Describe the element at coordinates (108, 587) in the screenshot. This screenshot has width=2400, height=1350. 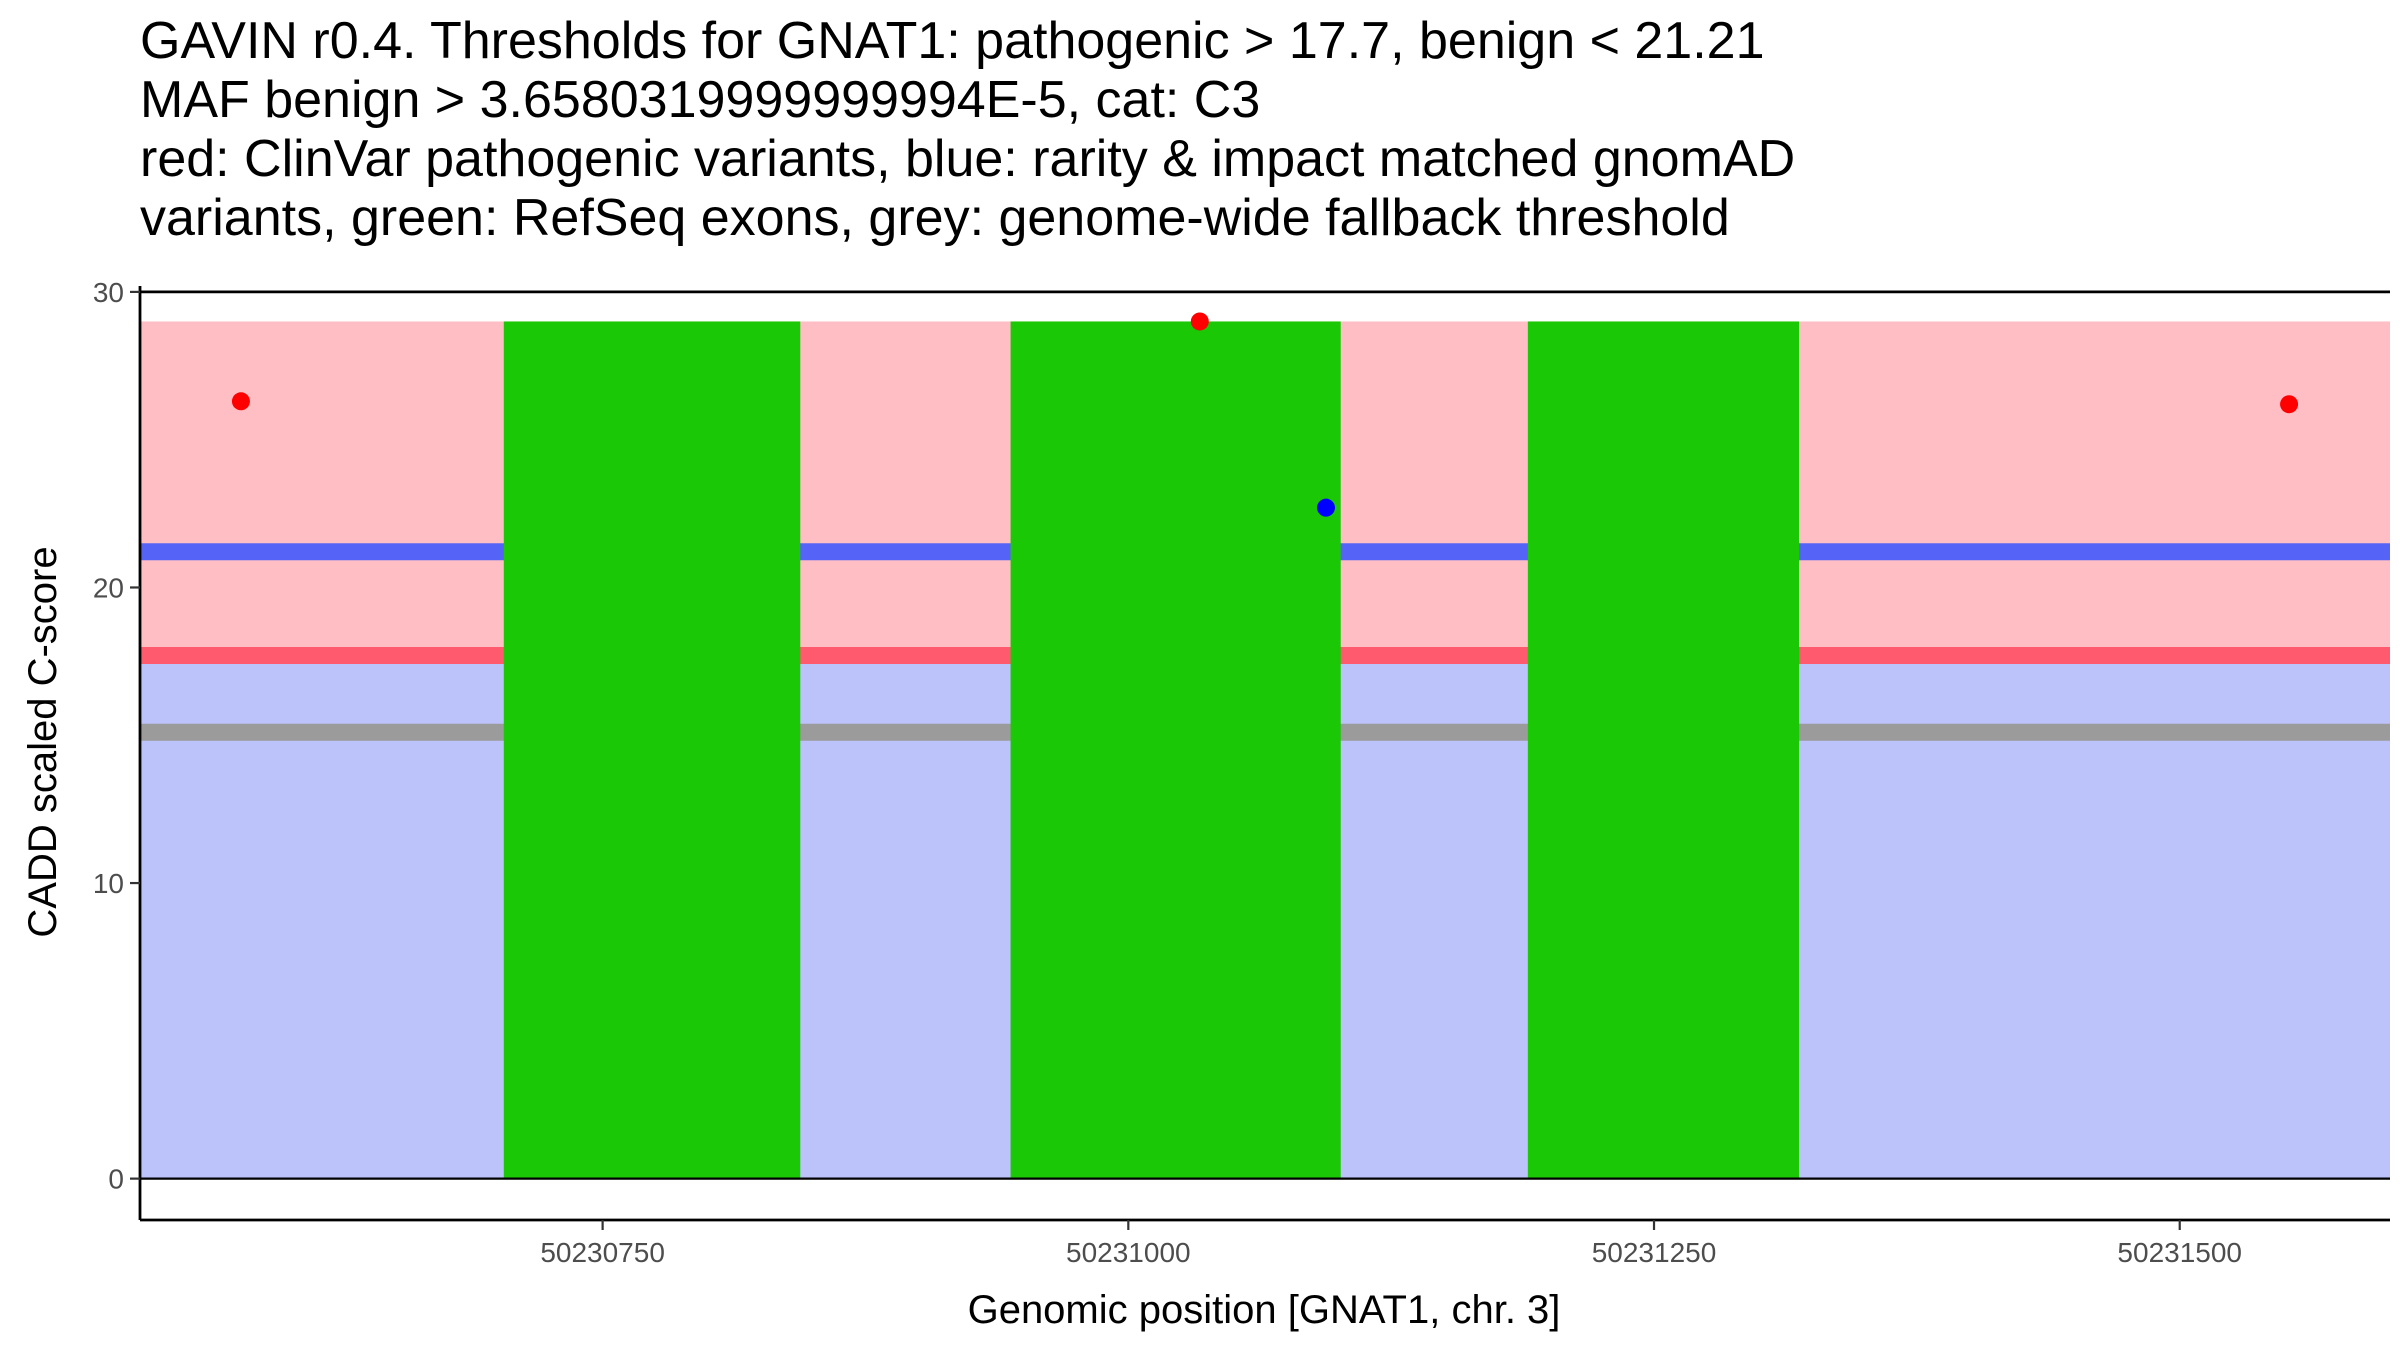
I see `y-tick-label-20: 20` at that location.